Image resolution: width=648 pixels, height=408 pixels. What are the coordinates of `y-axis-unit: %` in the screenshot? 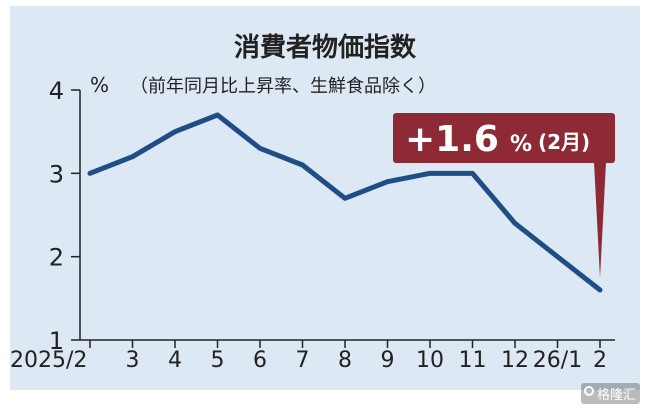 It's located at (99, 85).